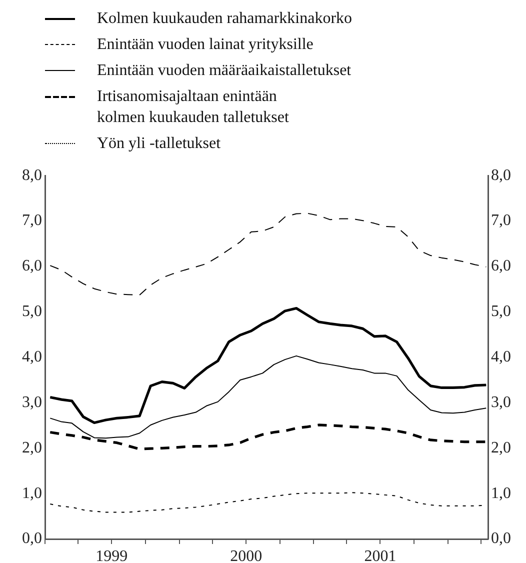  I want to click on y2-tick-label: 0,0, so click(501, 539).